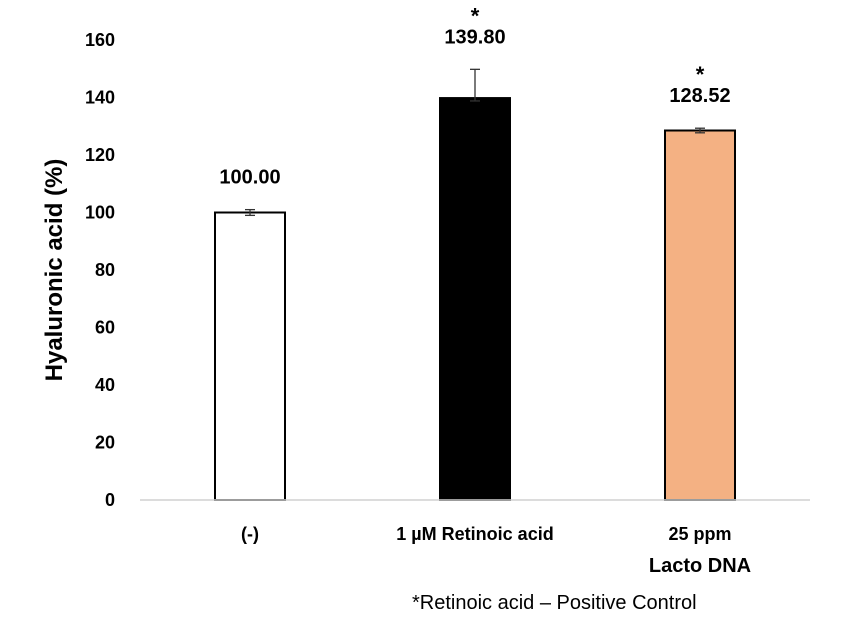  Describe the element at coordinates (496, 550) in the screenshot. I see `category-labels: (-) 1 µM Retinoic acid 25 ppm Lacto DNA` at that location.